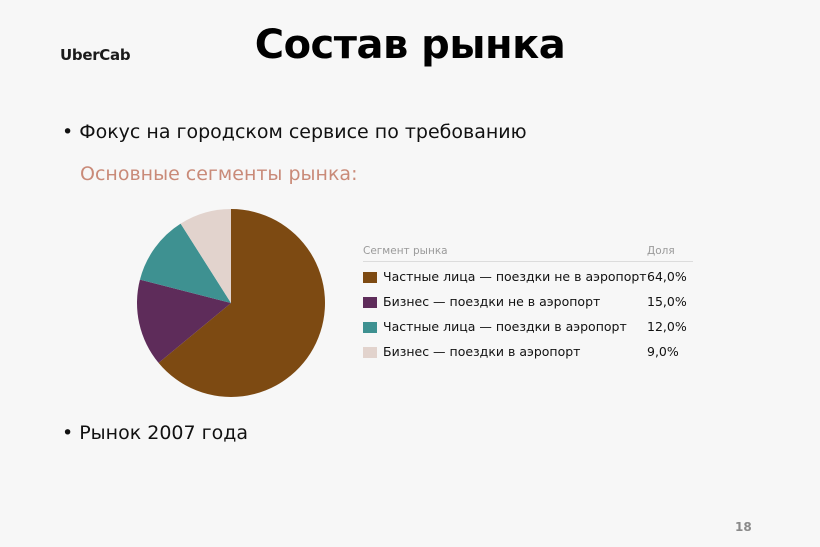 Image resolution: width=820 pixels, height=547 pixels. What do you see at coordinates (164, 433) in the screenshot?
I see `bullet-market-text: Рынок 2007 года` at bounding box center [164, 433].